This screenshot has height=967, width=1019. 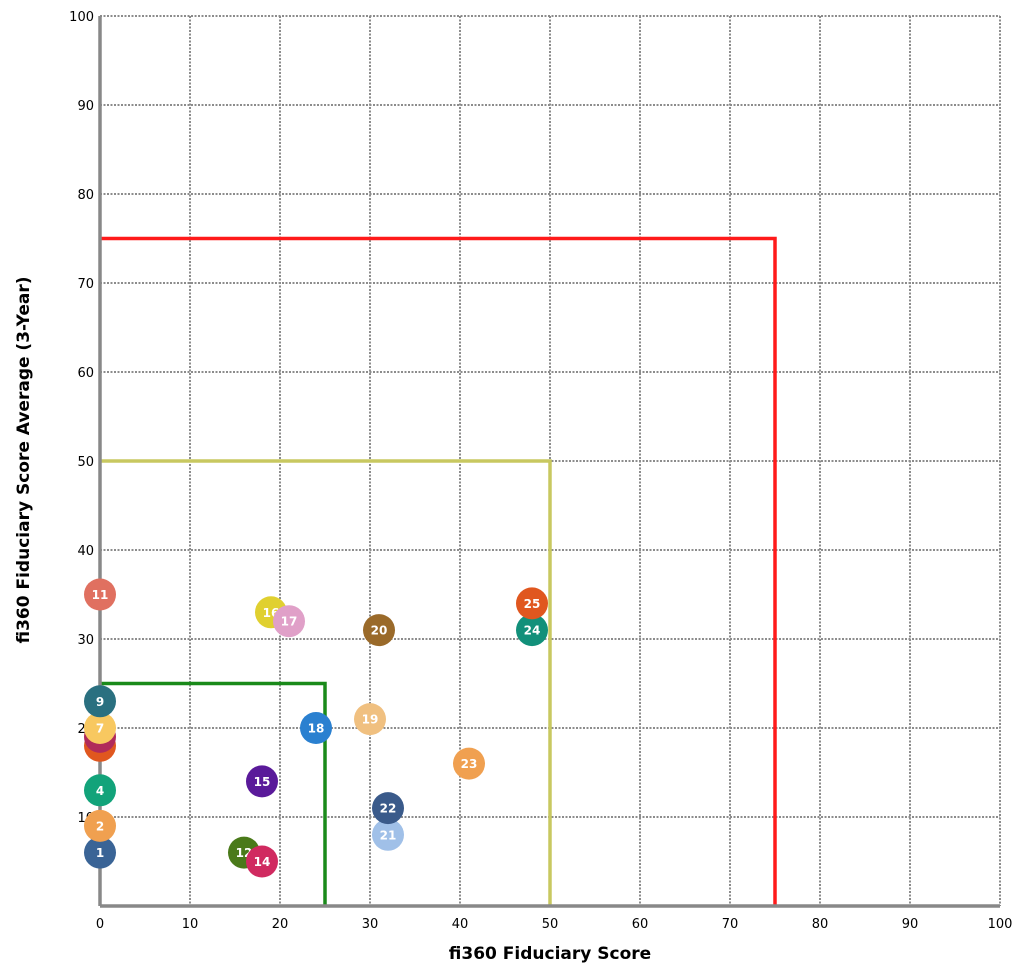 I want to click on data-point-17: 17, so click(x=289, y=621).